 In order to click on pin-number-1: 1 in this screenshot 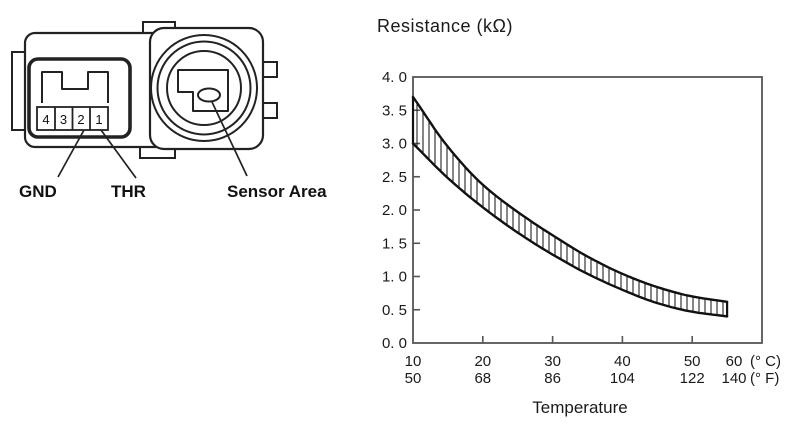, I will do `click(98, 119)`.